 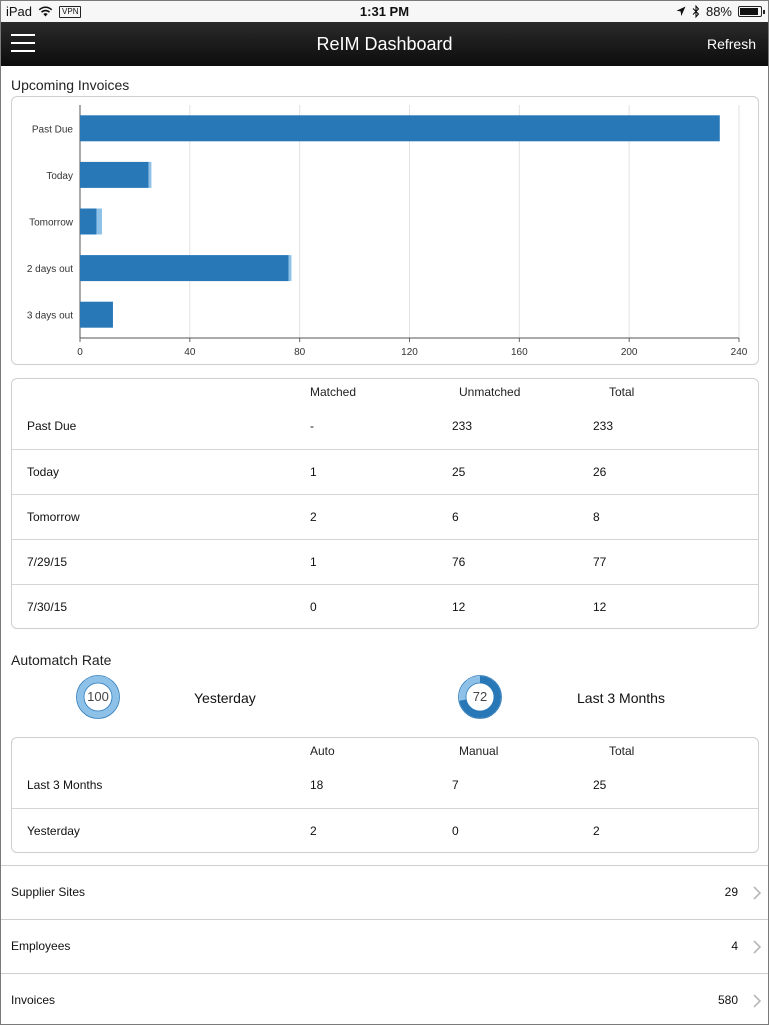 I want to click on x-tick-label: 120, so click(x=409, y=352).